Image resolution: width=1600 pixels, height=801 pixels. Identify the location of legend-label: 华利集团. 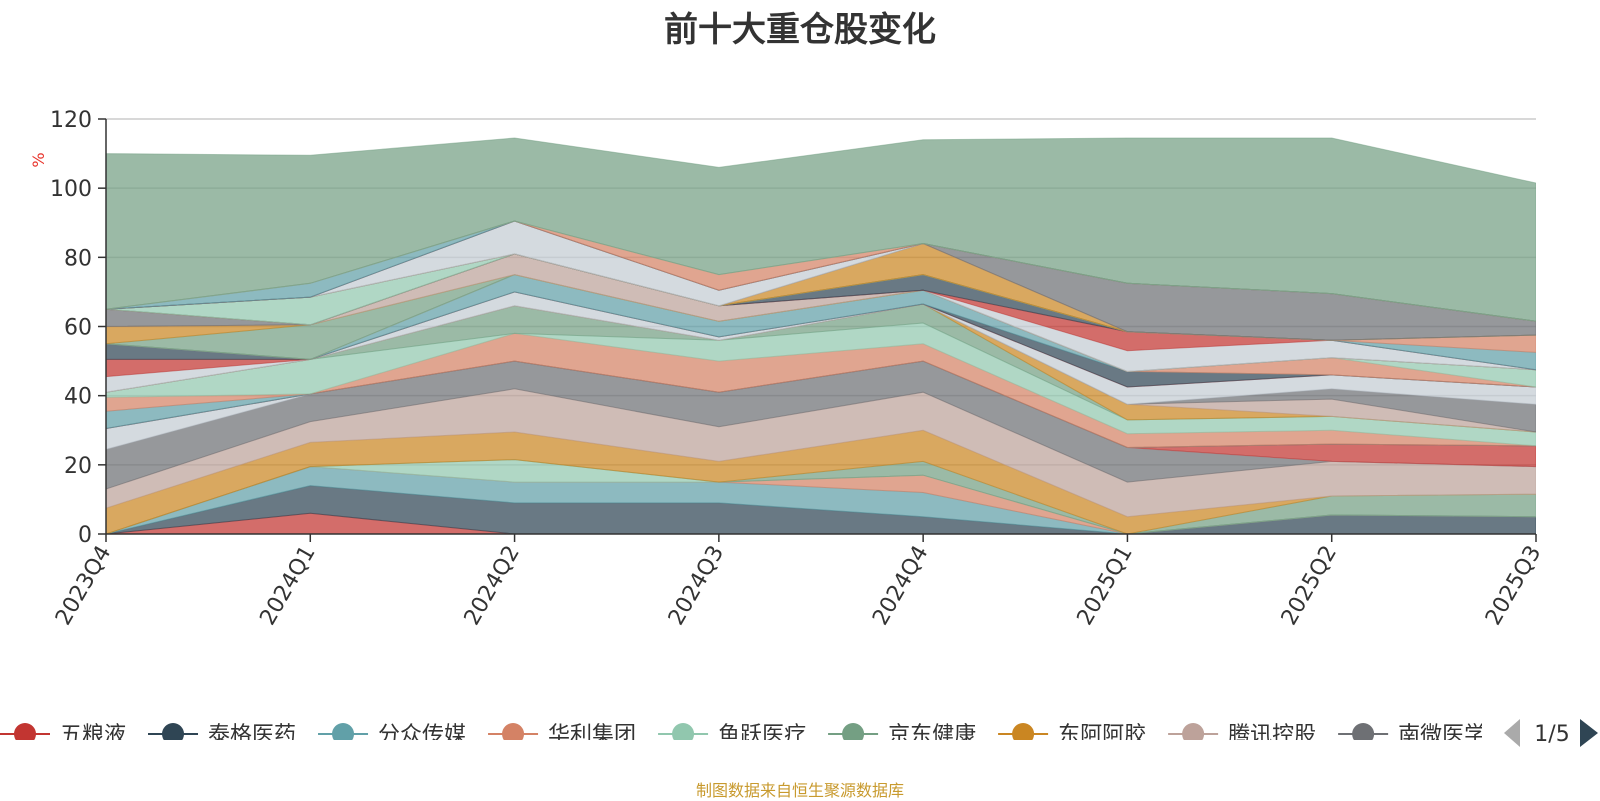
(592, 735).